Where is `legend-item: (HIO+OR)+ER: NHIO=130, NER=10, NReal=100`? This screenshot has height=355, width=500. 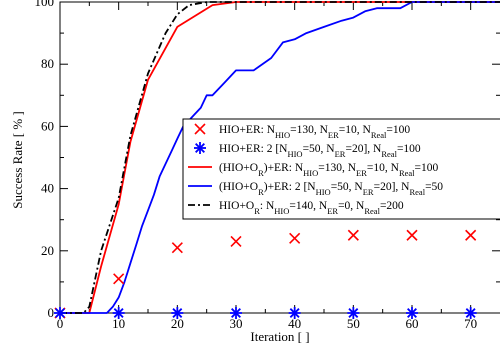 legend-item: (HIO+OR)+ER: NHIO=130, NER=10, NReal=100 is located at coordinates (313, 170).